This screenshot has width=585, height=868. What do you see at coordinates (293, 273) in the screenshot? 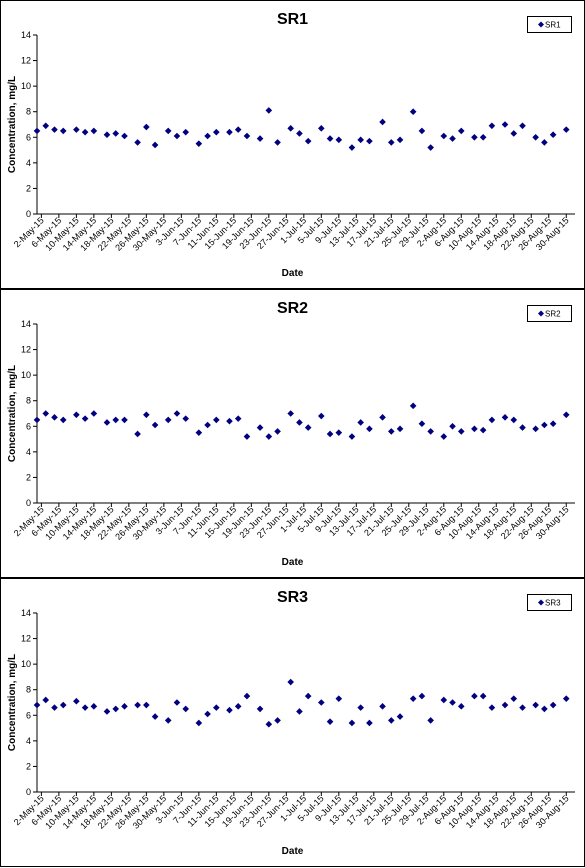
I see `chart-sr1-x-axis-title: Date` at bounding box center [293, 273].